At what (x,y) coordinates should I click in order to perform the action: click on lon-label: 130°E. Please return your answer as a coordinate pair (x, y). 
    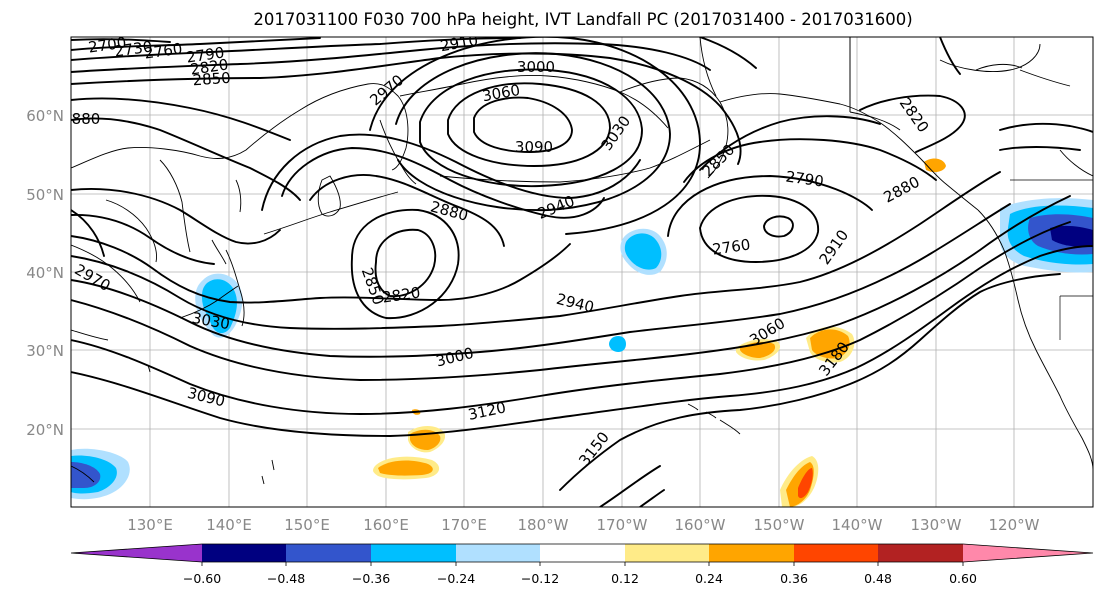
    Looking at the image, I should click on (150, 525).